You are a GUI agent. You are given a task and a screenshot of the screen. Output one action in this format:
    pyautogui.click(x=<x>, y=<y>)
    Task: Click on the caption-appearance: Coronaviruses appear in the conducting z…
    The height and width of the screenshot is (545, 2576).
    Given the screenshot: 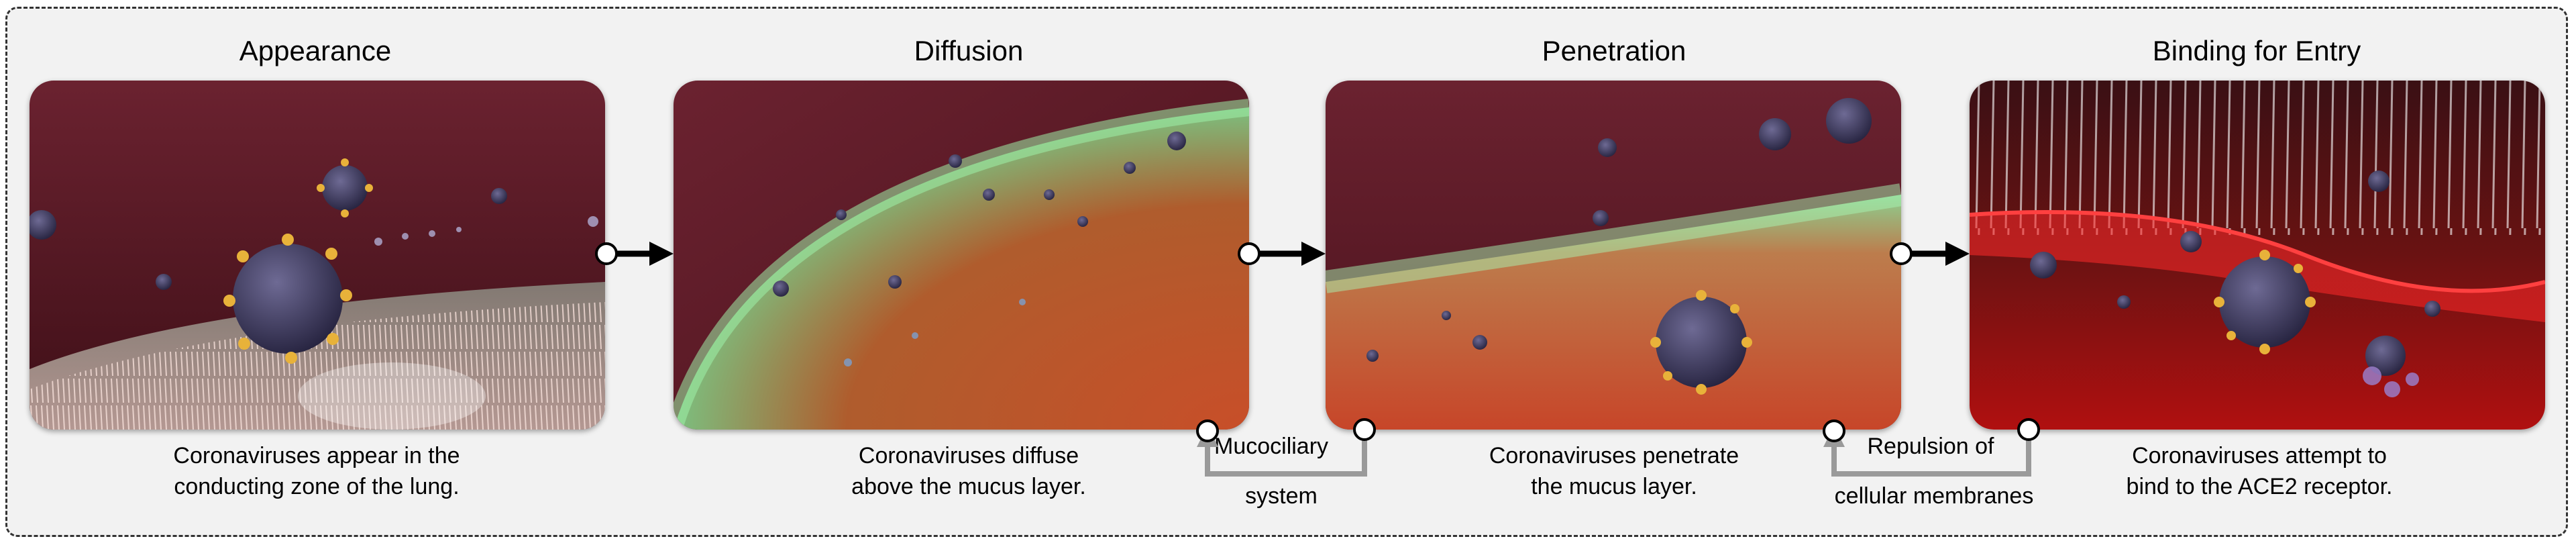 What is the action you would take?
    pyautogui.click(x=316, y=471)
    